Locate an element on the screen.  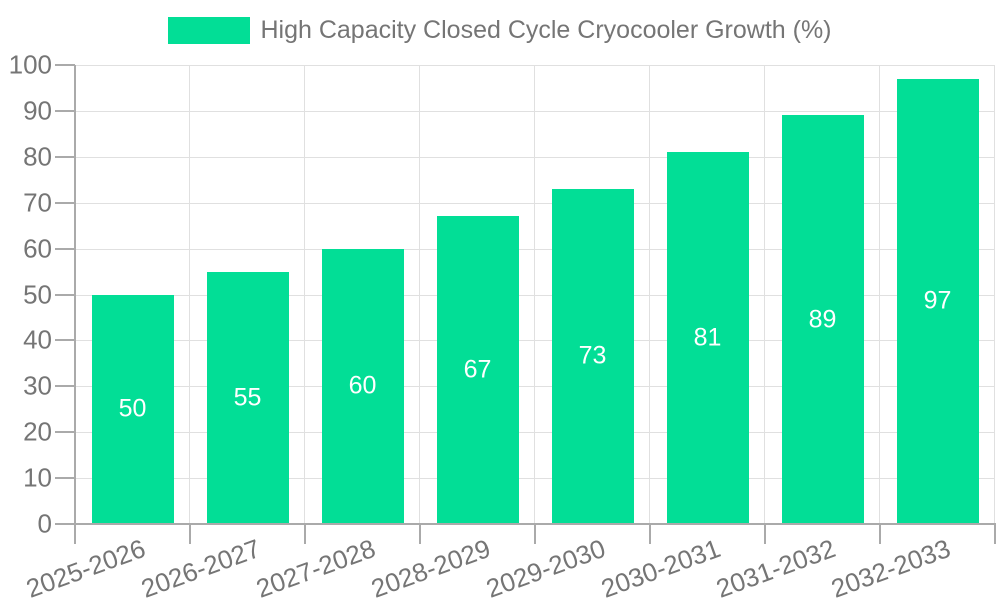
y-axis-tick-label: 60 is located at coordinates (37, 248).